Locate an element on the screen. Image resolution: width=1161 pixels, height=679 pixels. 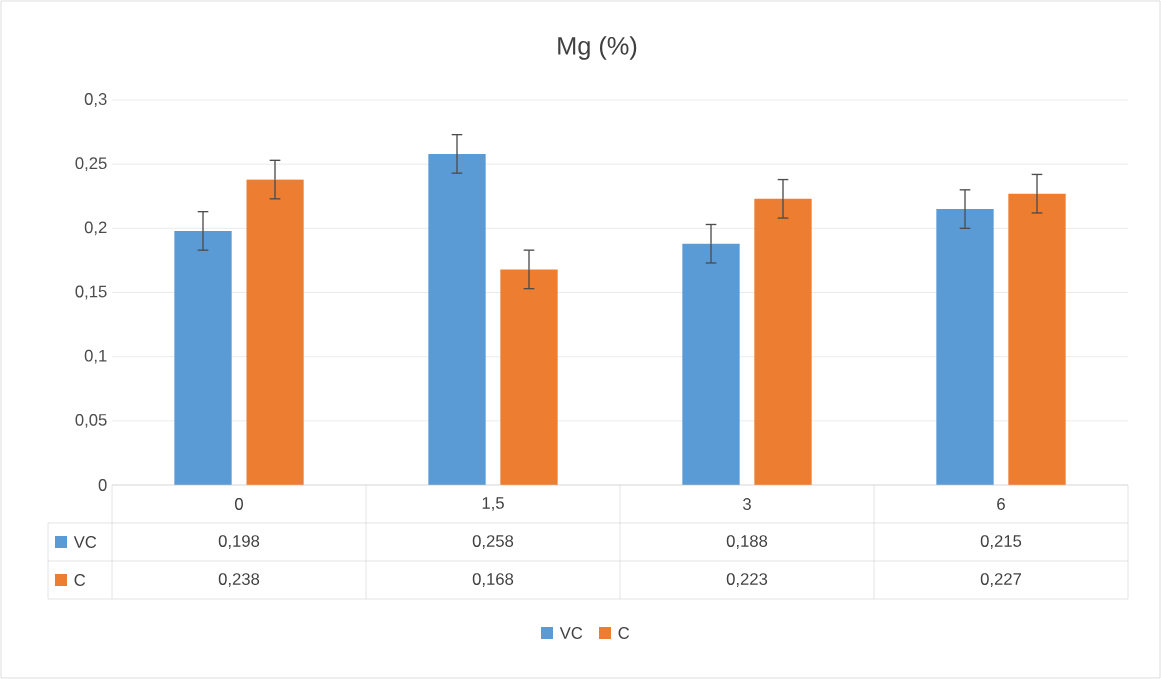
data-label: 0,215 is located at coordinates (1001, 542).